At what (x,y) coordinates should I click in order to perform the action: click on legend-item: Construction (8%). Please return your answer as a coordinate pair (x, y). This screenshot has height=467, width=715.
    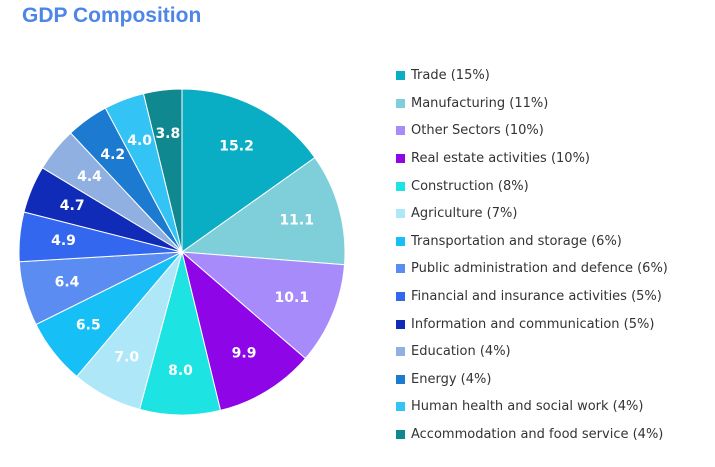
    Looking at the image, I should click on (532, 186).